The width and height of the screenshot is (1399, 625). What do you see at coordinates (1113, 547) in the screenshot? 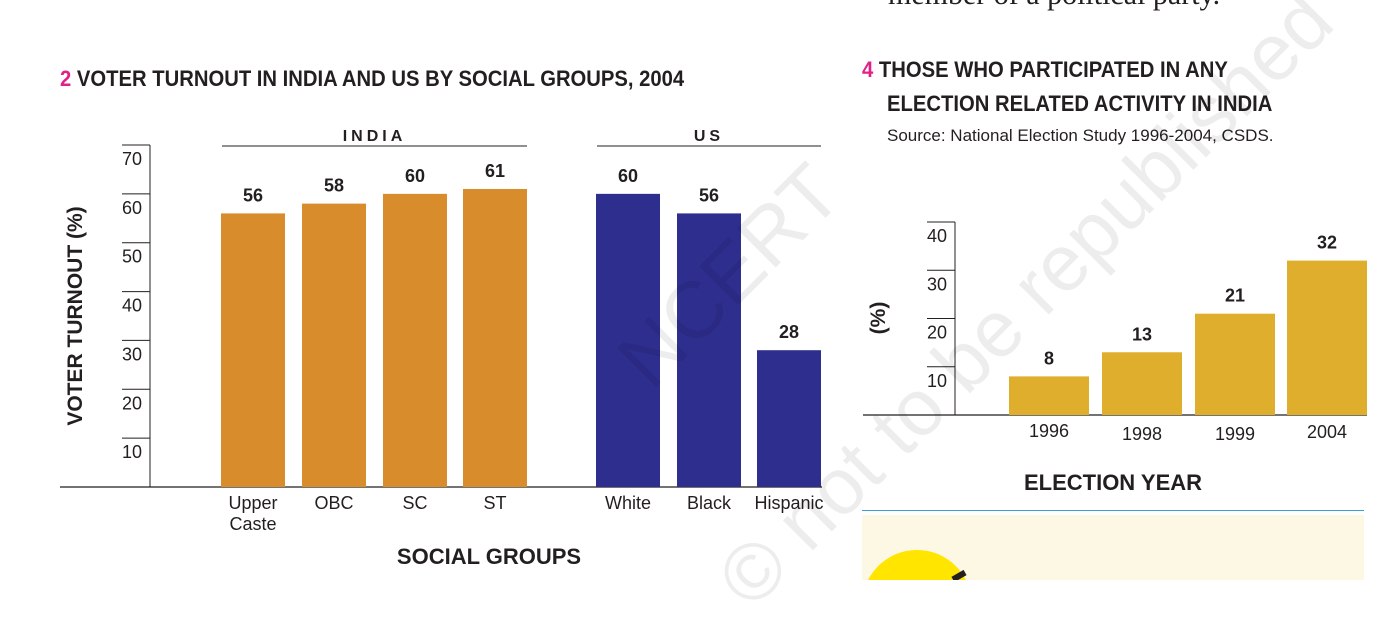
I see `next-section-box` at bounding box center [1113, 547].